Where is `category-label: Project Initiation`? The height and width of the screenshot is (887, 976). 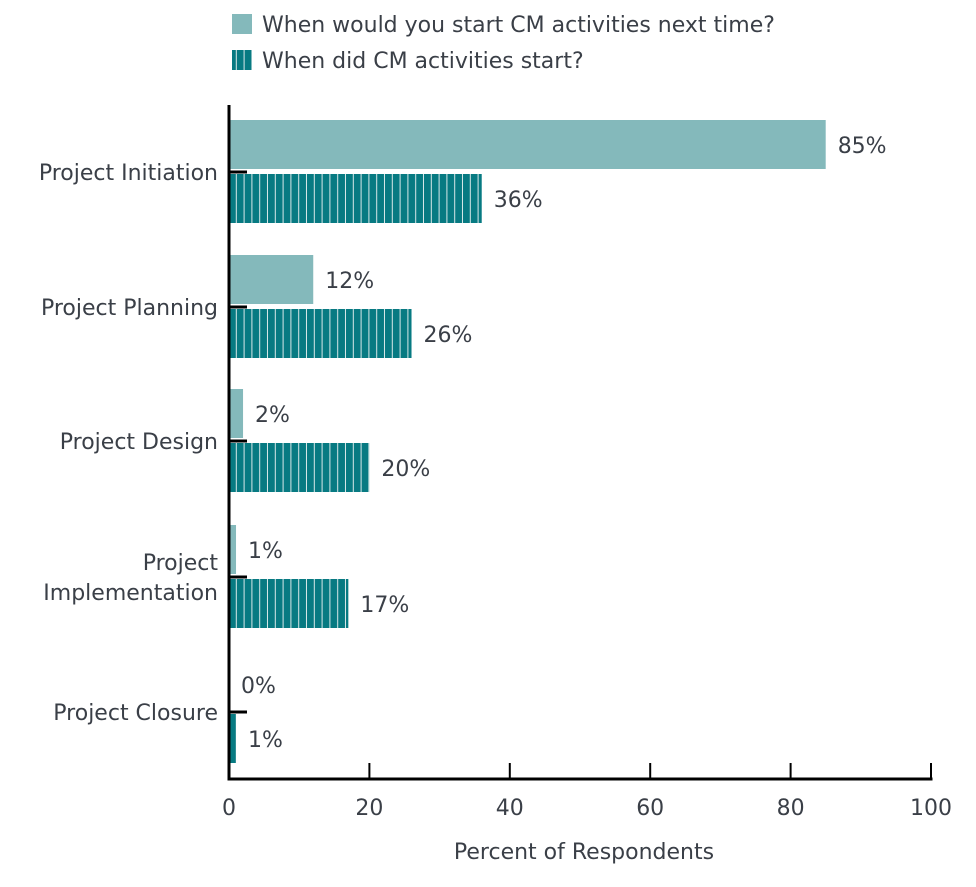 category-label: Project Initiation is located at coordinates (128, 173).